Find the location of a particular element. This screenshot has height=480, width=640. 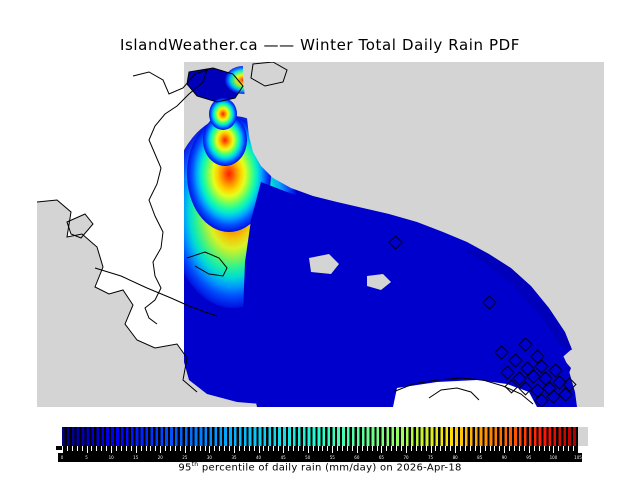

colorbar-tick-label: 55 is located at coordinates (332, 457).